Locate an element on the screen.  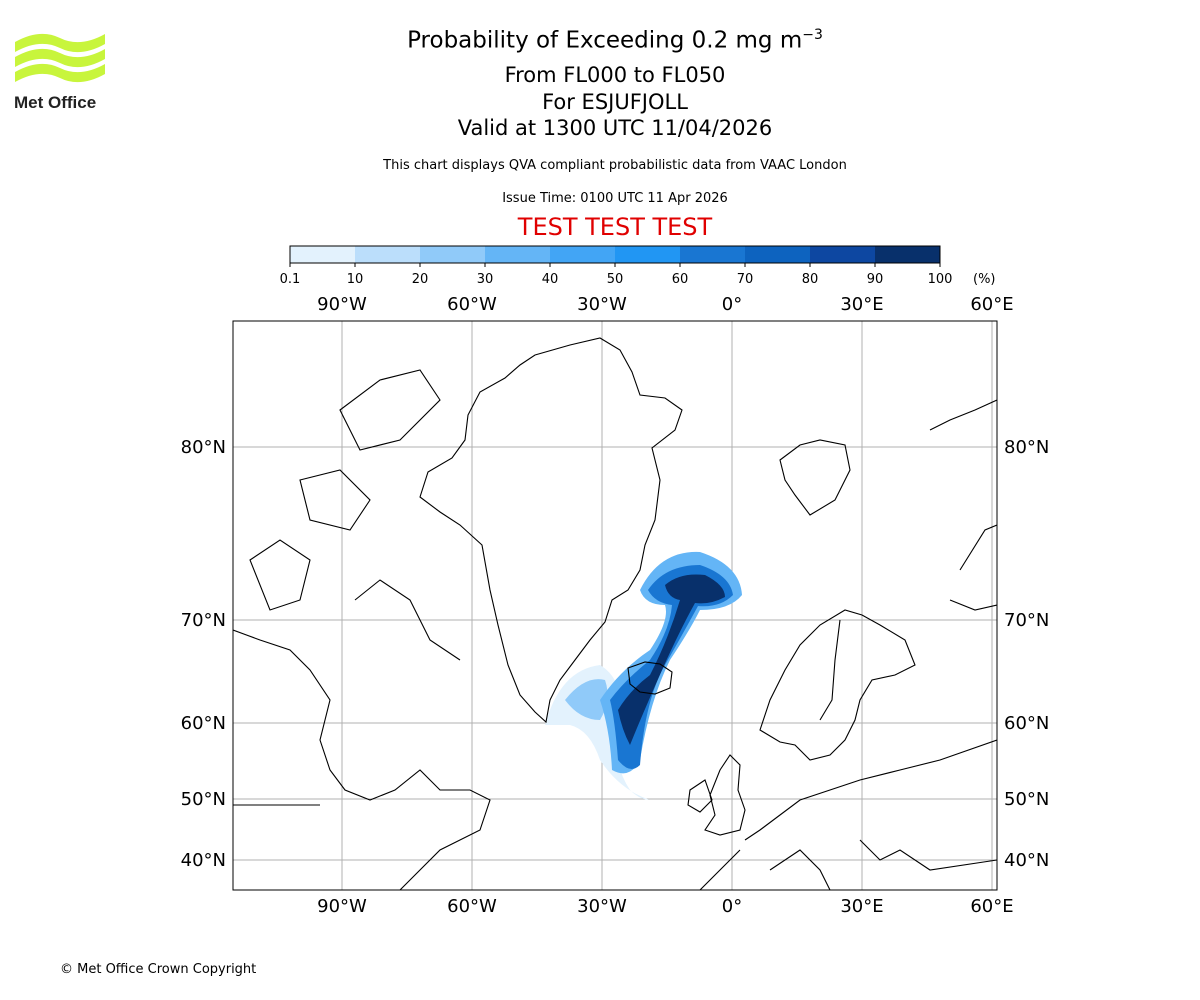
svalbard-coast is located at coordinates (815, 477).